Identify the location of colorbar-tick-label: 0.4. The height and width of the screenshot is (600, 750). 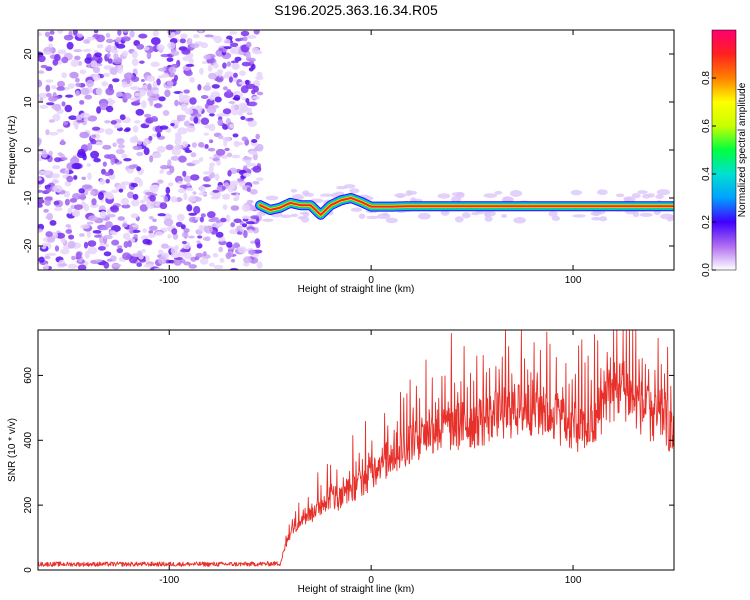
(706, 174).